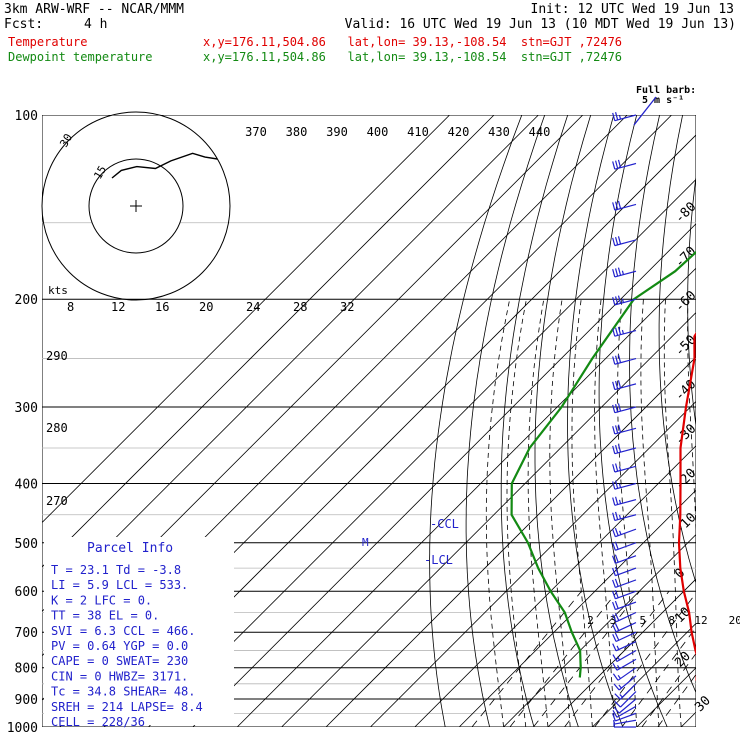 The width and height of the screenshot is (740, 740). I want to click on theta-label: 410, so click(418, 132).